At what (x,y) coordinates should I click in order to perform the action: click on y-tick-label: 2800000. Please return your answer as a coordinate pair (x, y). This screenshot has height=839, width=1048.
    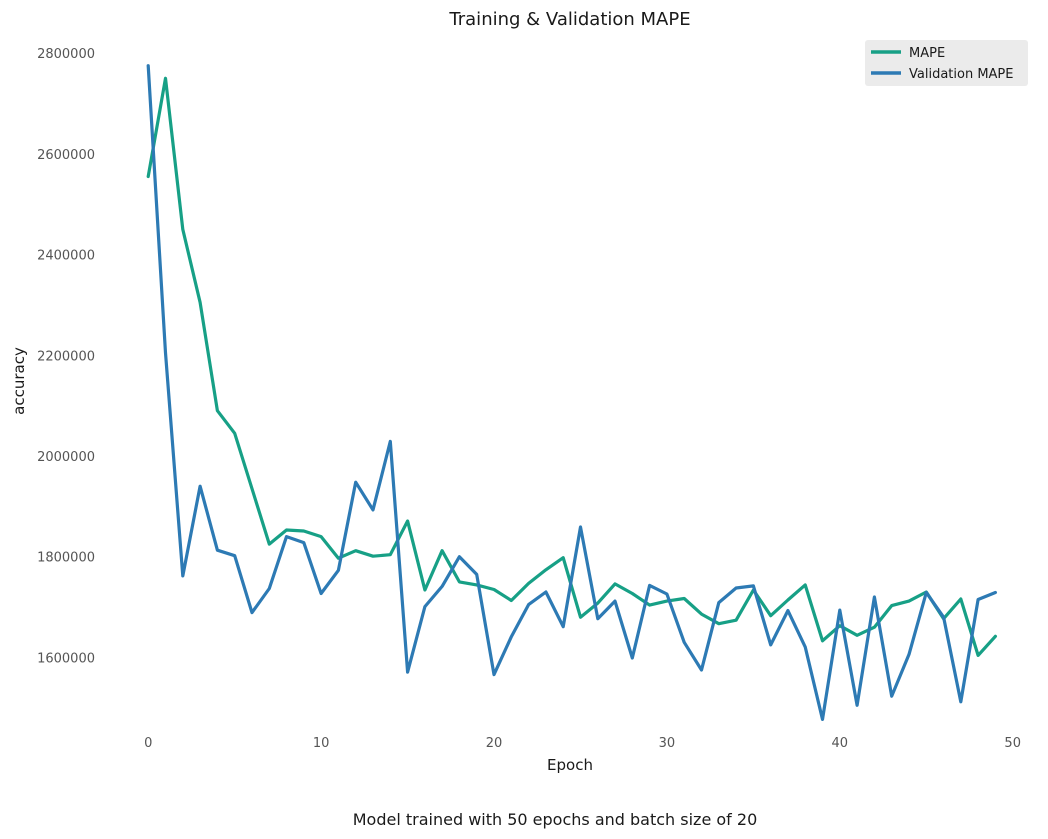
    Looking at the image, I should click on (66, 54).